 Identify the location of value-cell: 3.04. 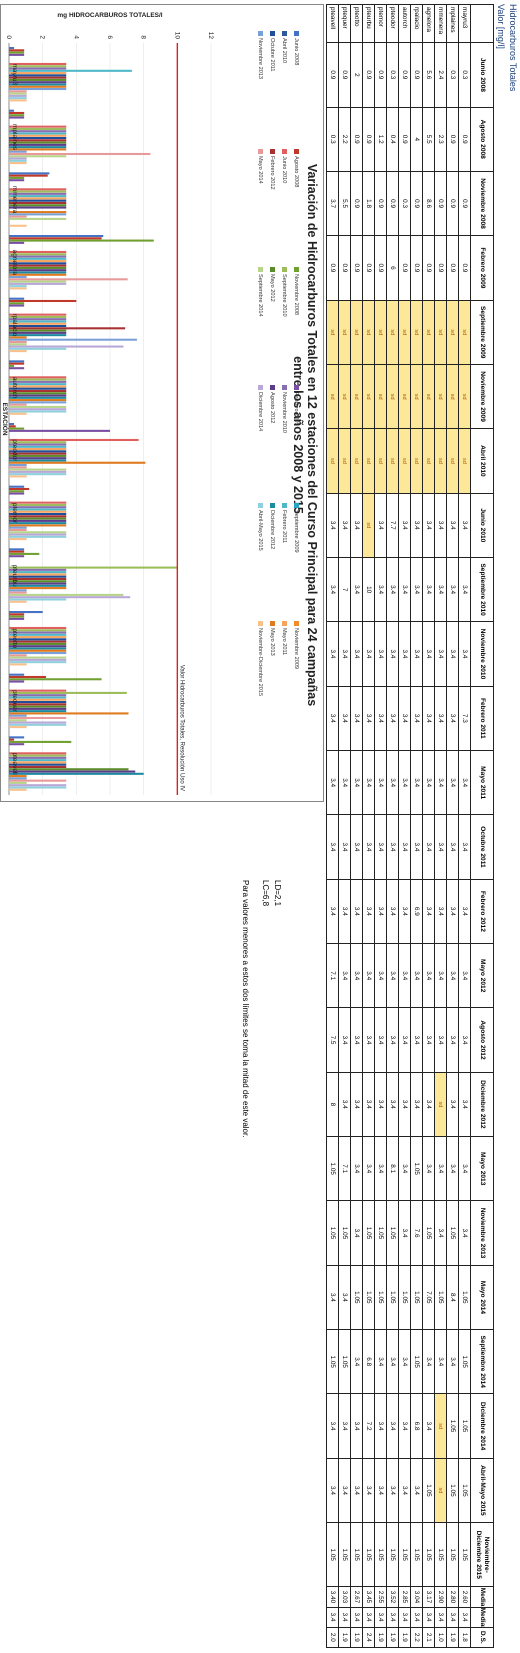
(416, 1597).